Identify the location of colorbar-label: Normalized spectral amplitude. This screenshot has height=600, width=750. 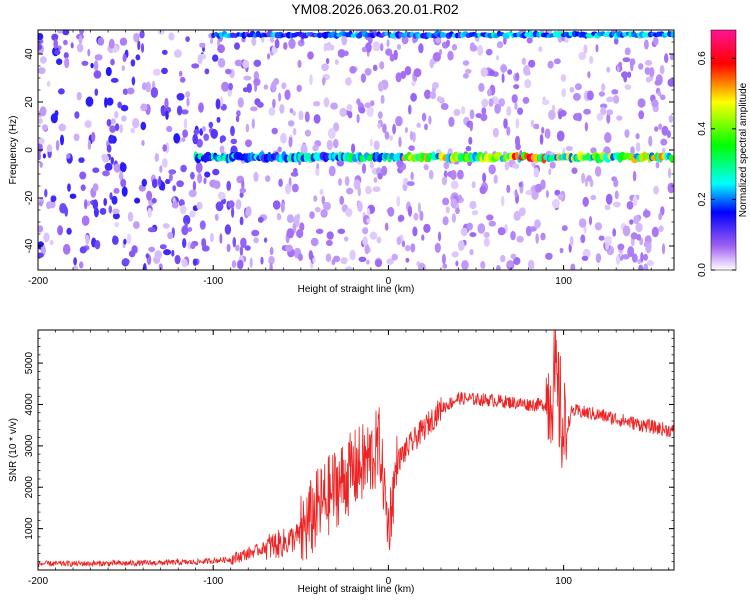
(743, 149).